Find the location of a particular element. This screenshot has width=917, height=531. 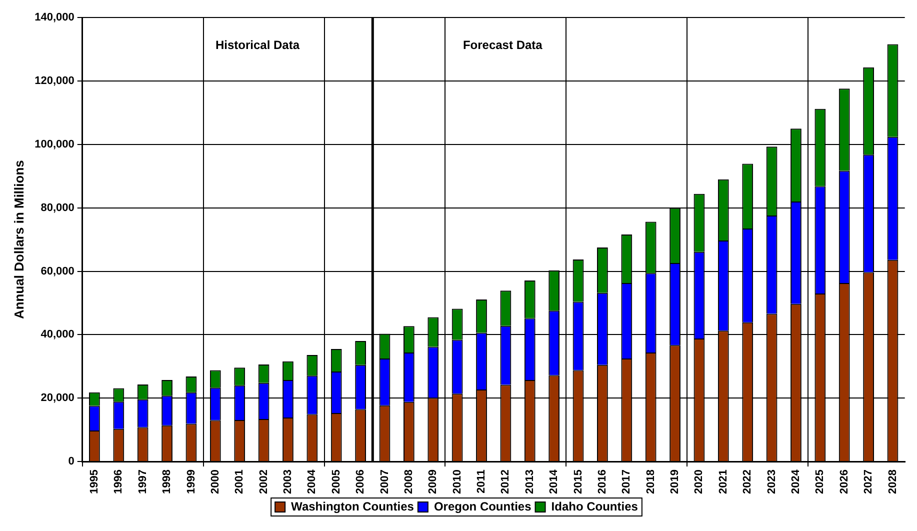

y-tick-label: 140,000 is located at coordinates (54, 18).